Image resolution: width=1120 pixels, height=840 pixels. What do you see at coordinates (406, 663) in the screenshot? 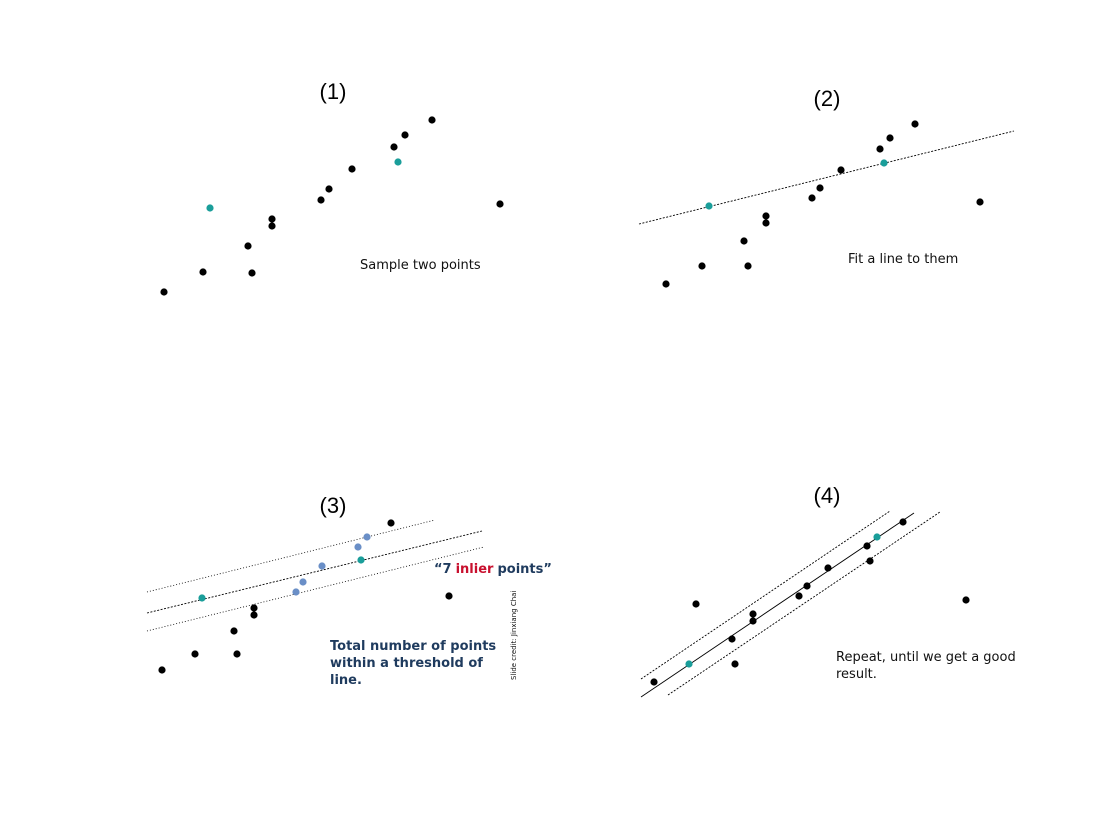
I see `panel-3-caption-line-2: within a threshold of` at bounding box center [406, 663].